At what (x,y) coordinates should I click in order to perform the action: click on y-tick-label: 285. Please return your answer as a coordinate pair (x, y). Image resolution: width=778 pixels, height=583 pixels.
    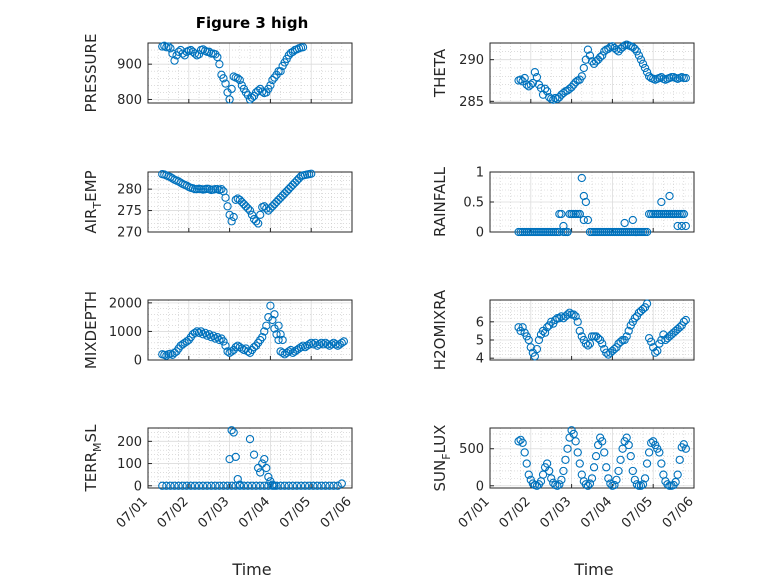
    Looking at the image, I should click on (471, 102).